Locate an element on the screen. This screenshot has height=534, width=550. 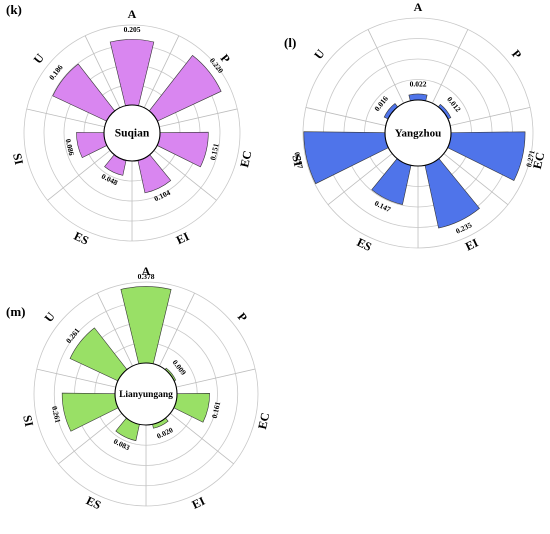
value-label-ec: 0.271 is located at coordinates (530, 158).